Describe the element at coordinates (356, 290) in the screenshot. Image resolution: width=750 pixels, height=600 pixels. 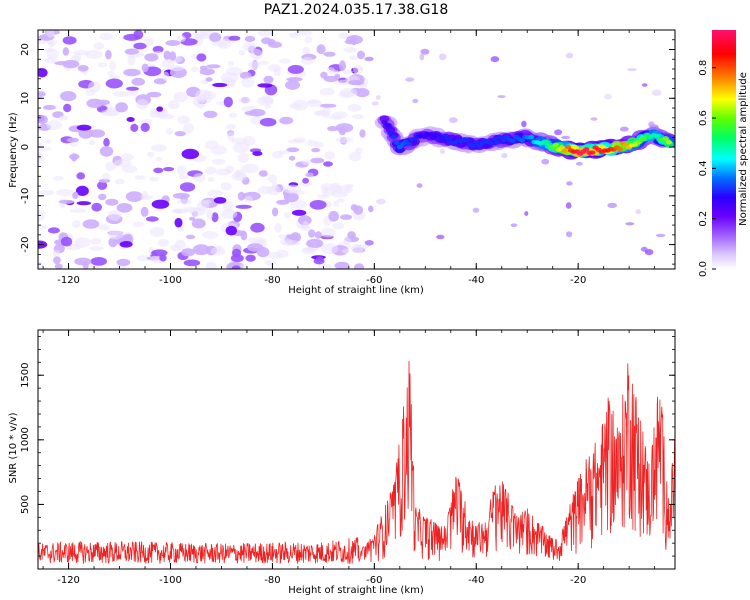
I see `spectrogram-x-axis-label: Height of straight line (km)` at that location.